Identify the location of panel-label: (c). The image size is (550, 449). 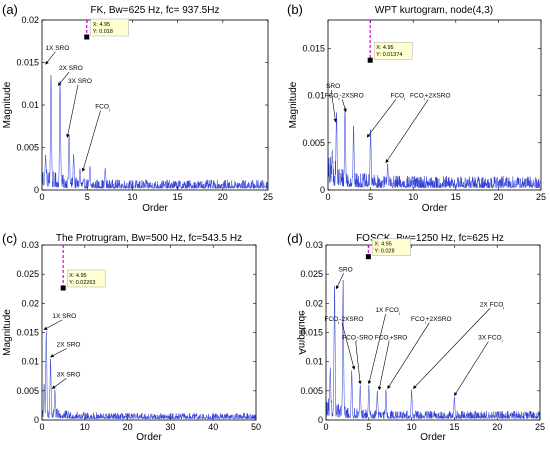
(9, 238).